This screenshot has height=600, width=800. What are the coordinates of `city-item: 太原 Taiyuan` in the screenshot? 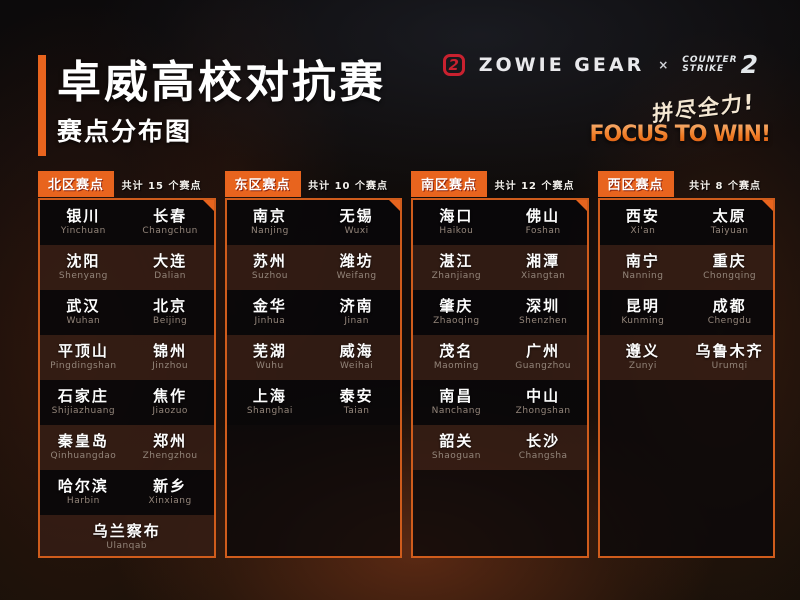 It's located at (729, 222).